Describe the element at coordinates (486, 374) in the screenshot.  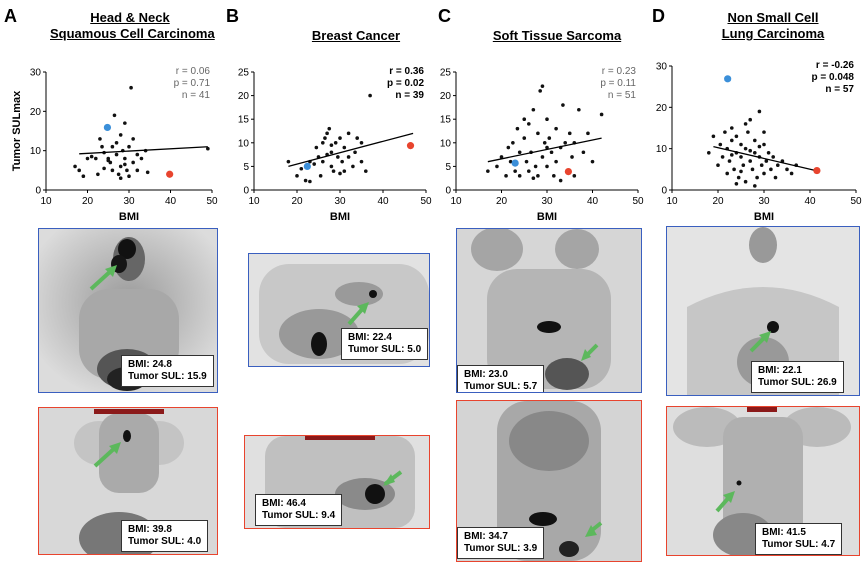
I see `scan-bmi: BMI: 23.0` at that location.